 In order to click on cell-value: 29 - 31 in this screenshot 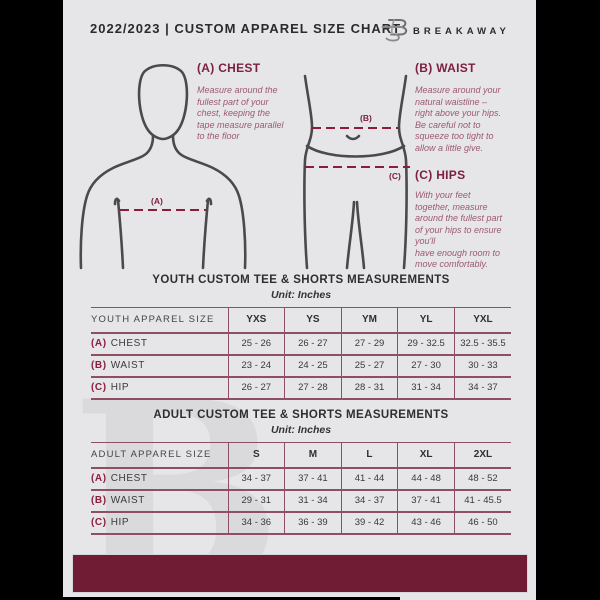, I will do `click(256, 501)`.